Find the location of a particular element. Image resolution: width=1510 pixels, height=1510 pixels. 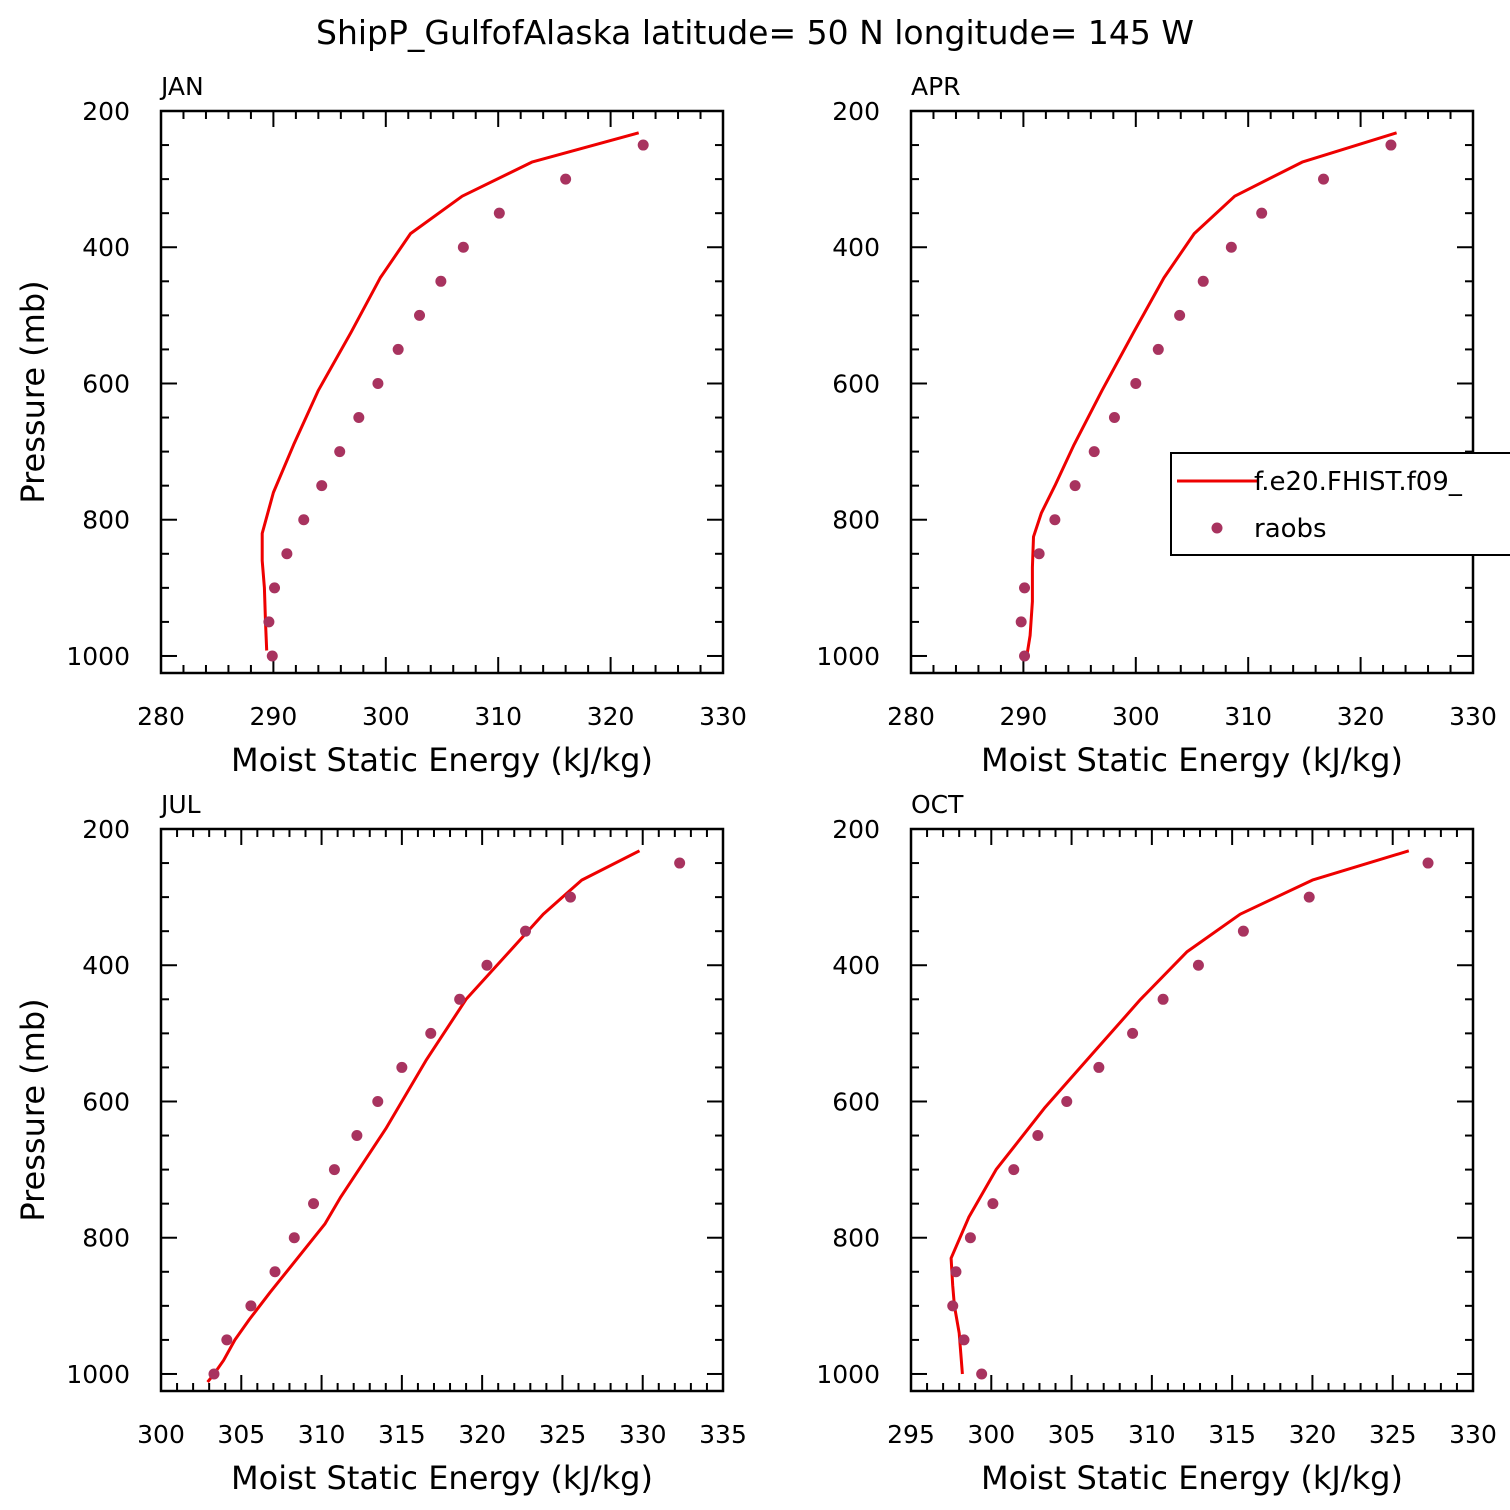

panel-label: APR is located at coordinates (936, 86).